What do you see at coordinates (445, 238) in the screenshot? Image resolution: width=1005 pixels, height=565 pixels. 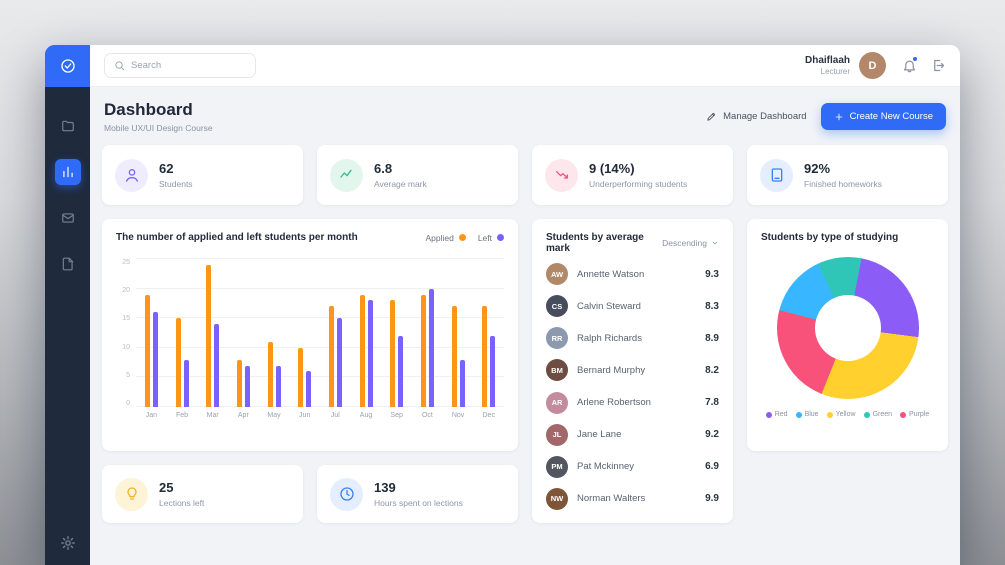 I see `legend-item: Applied` at bounding box center [445, 238].